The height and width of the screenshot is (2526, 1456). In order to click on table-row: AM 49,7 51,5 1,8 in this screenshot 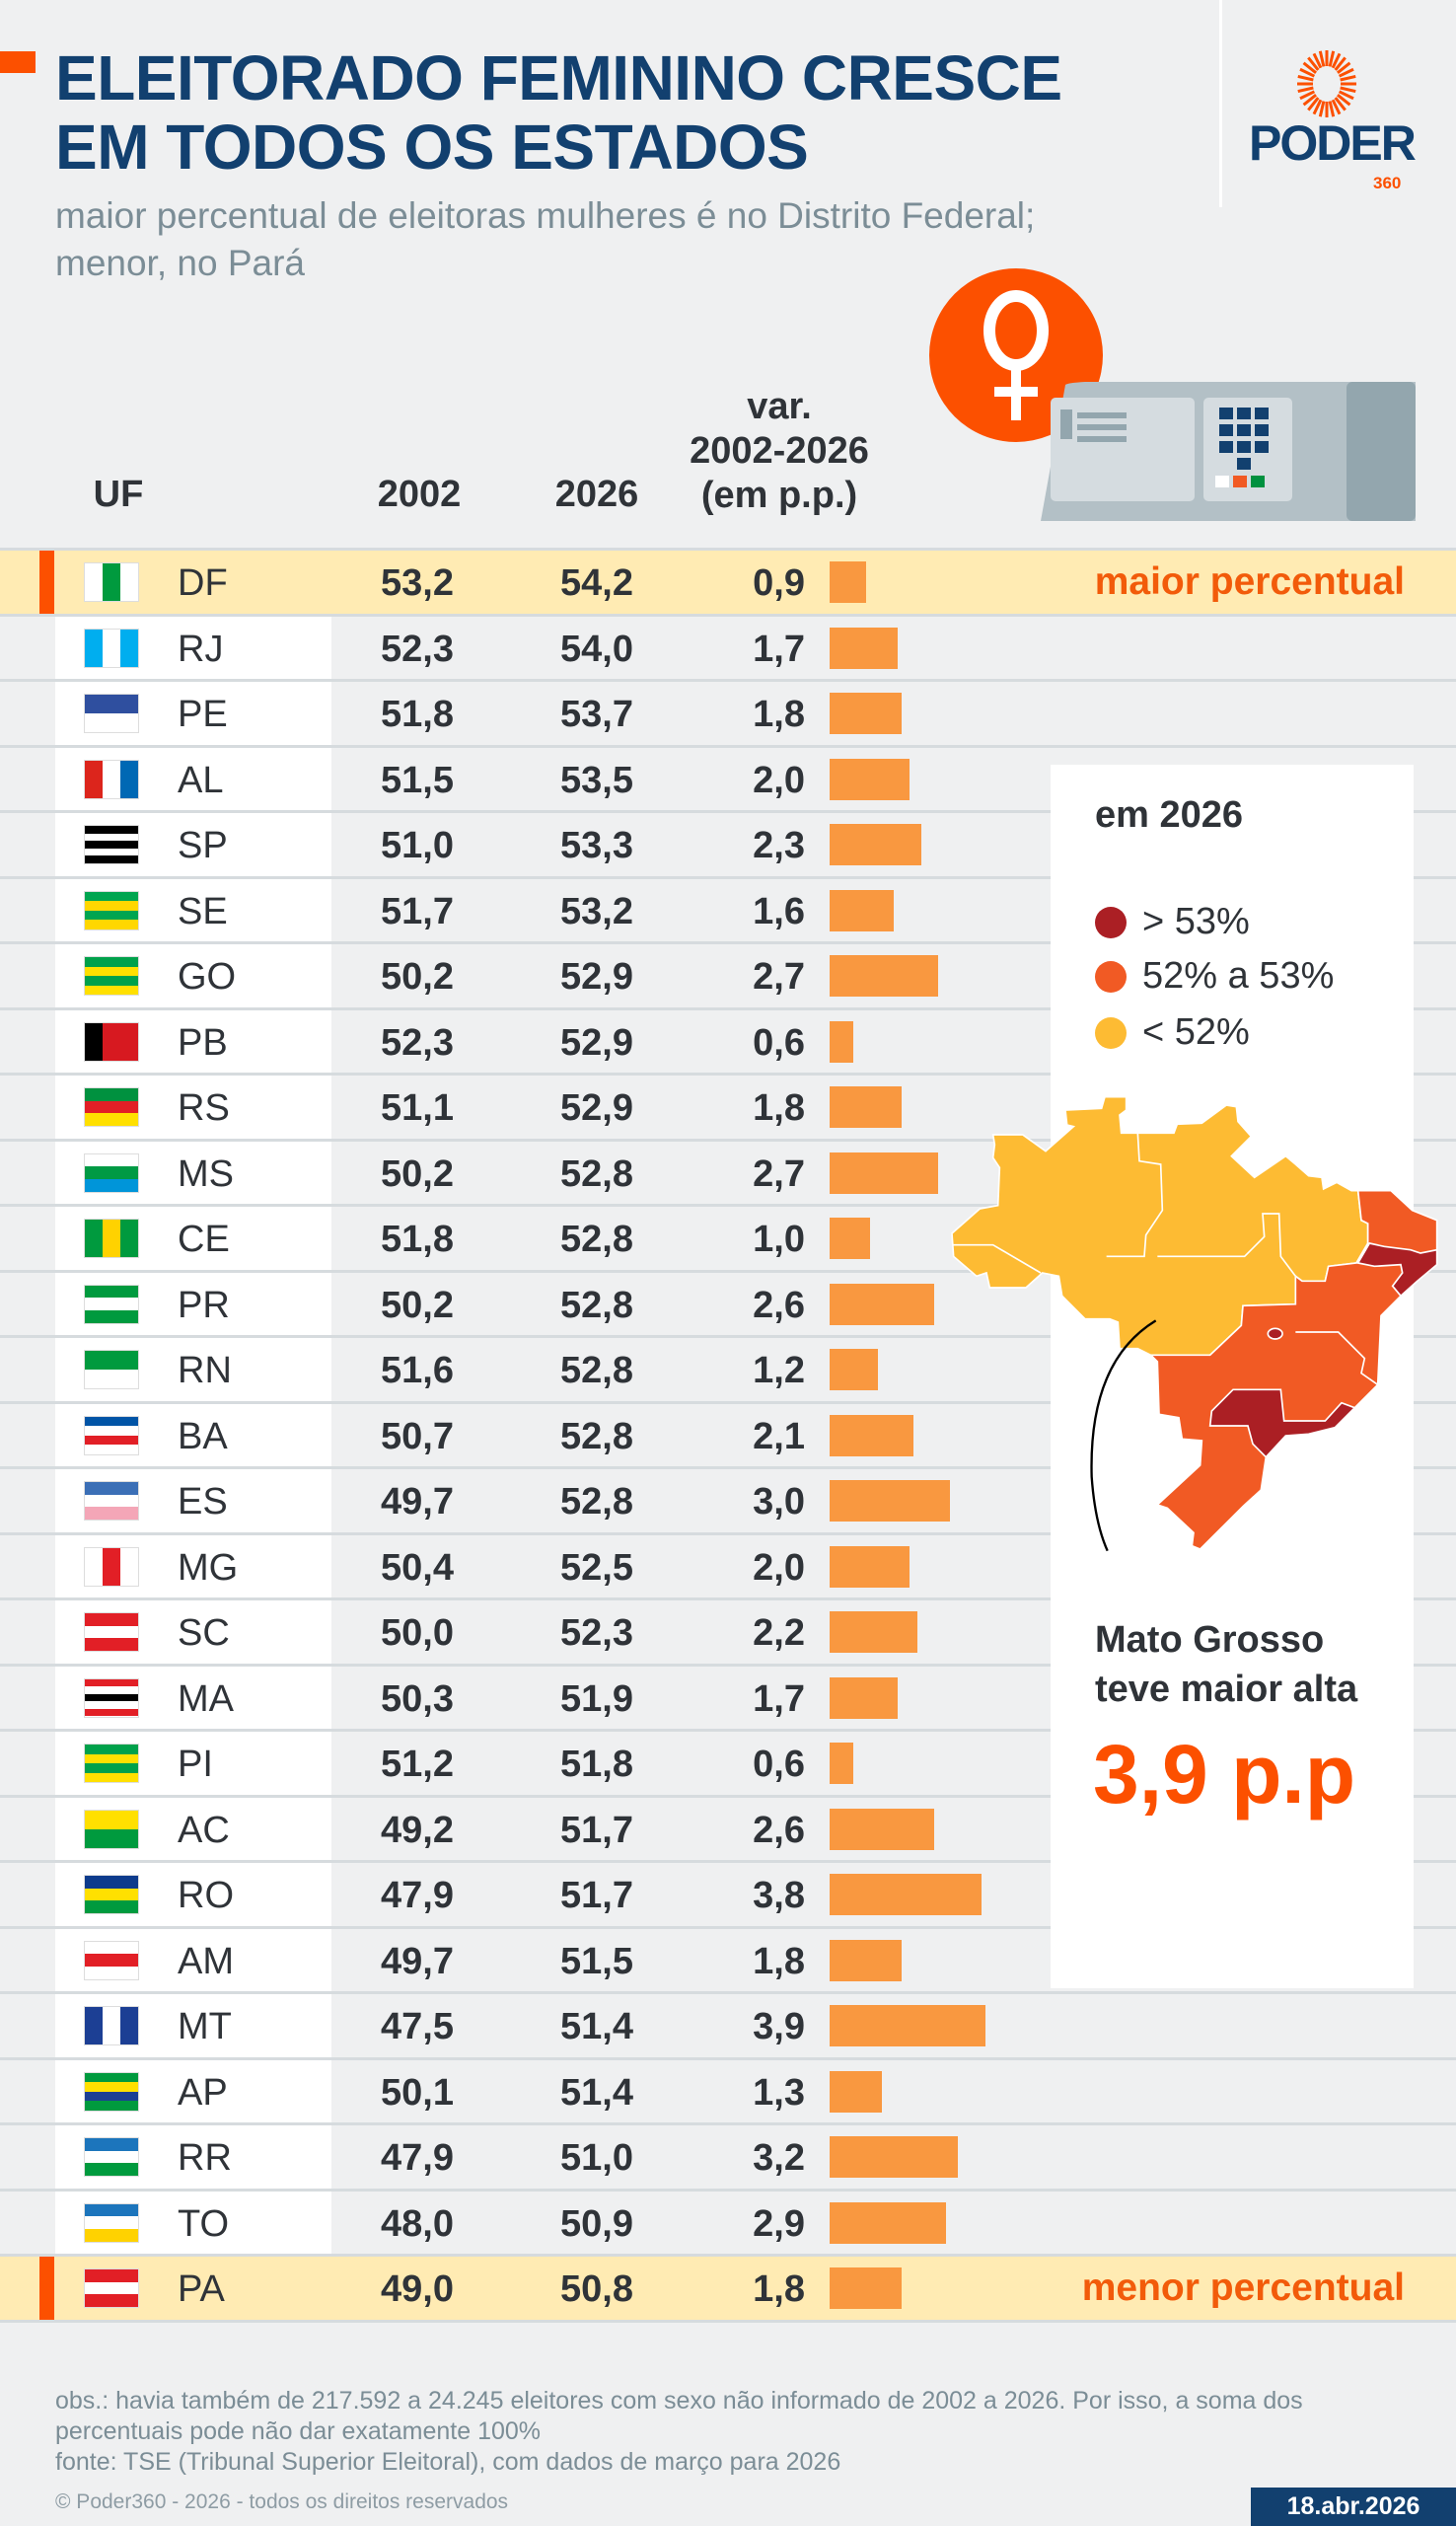, I will do `click(728, 1961)`.